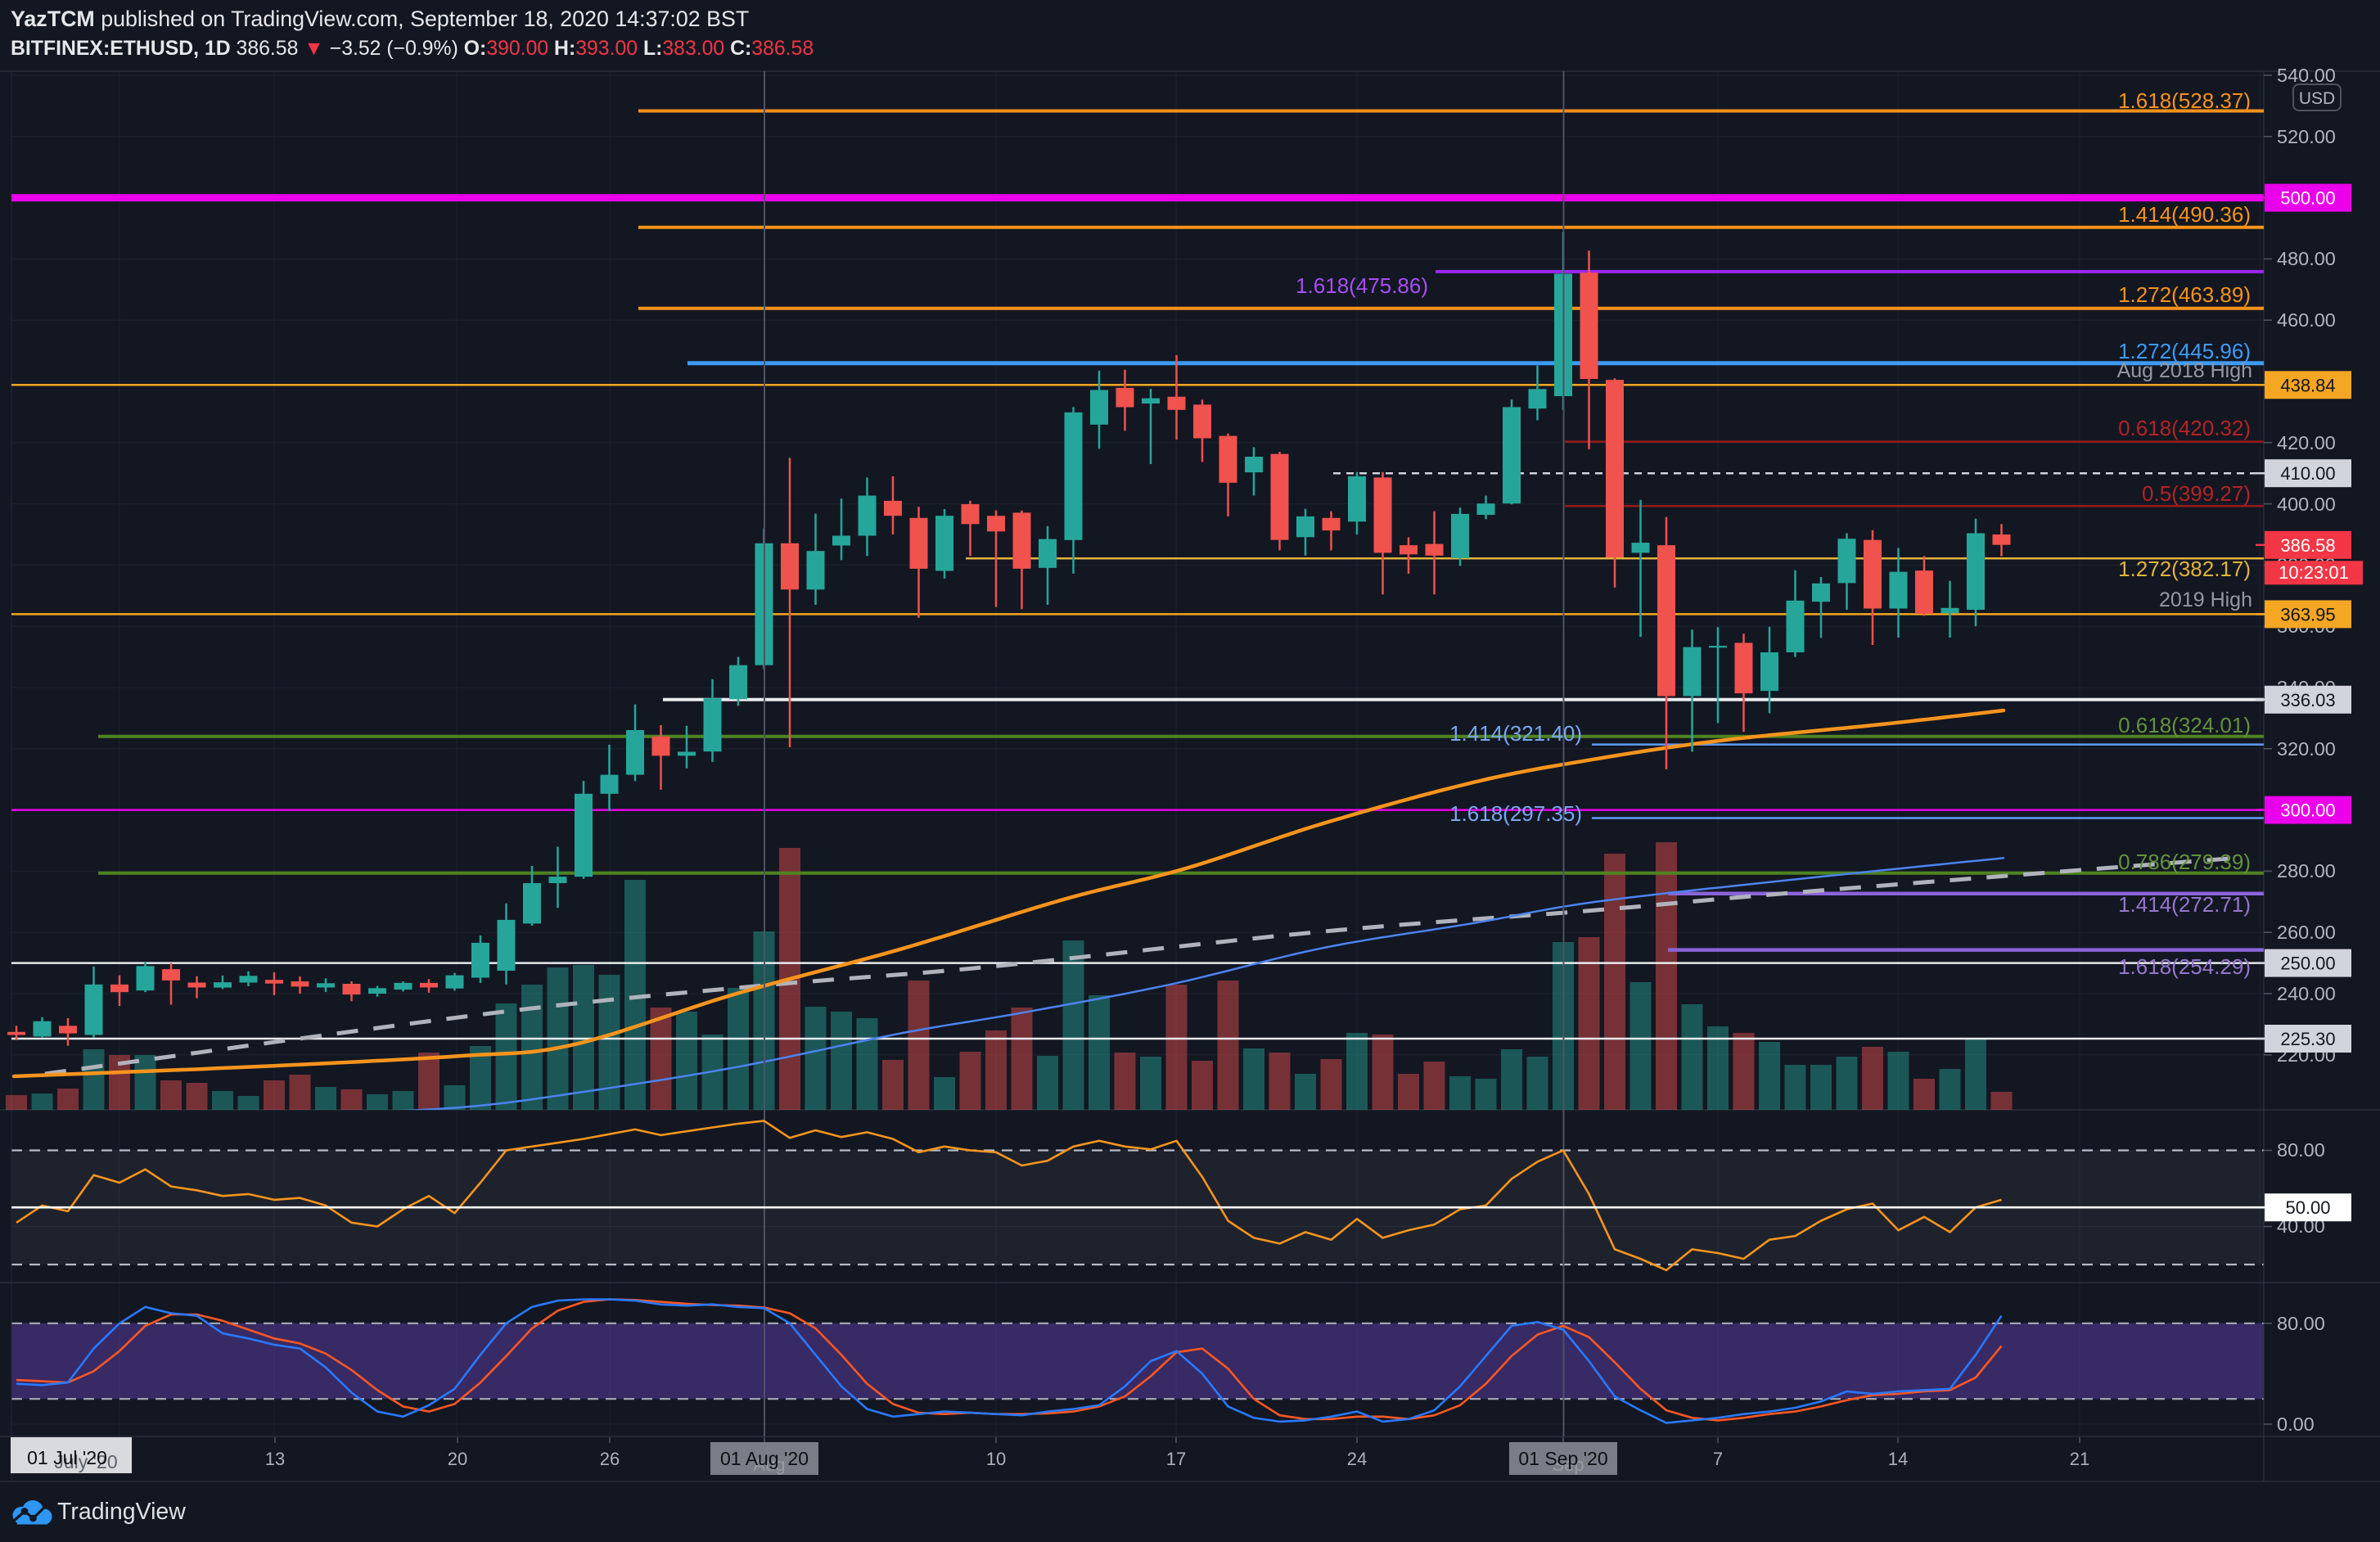  Describe the element at coordinates (86, 1462) in the screenshot. I see `svg-text: July '20` at that location.